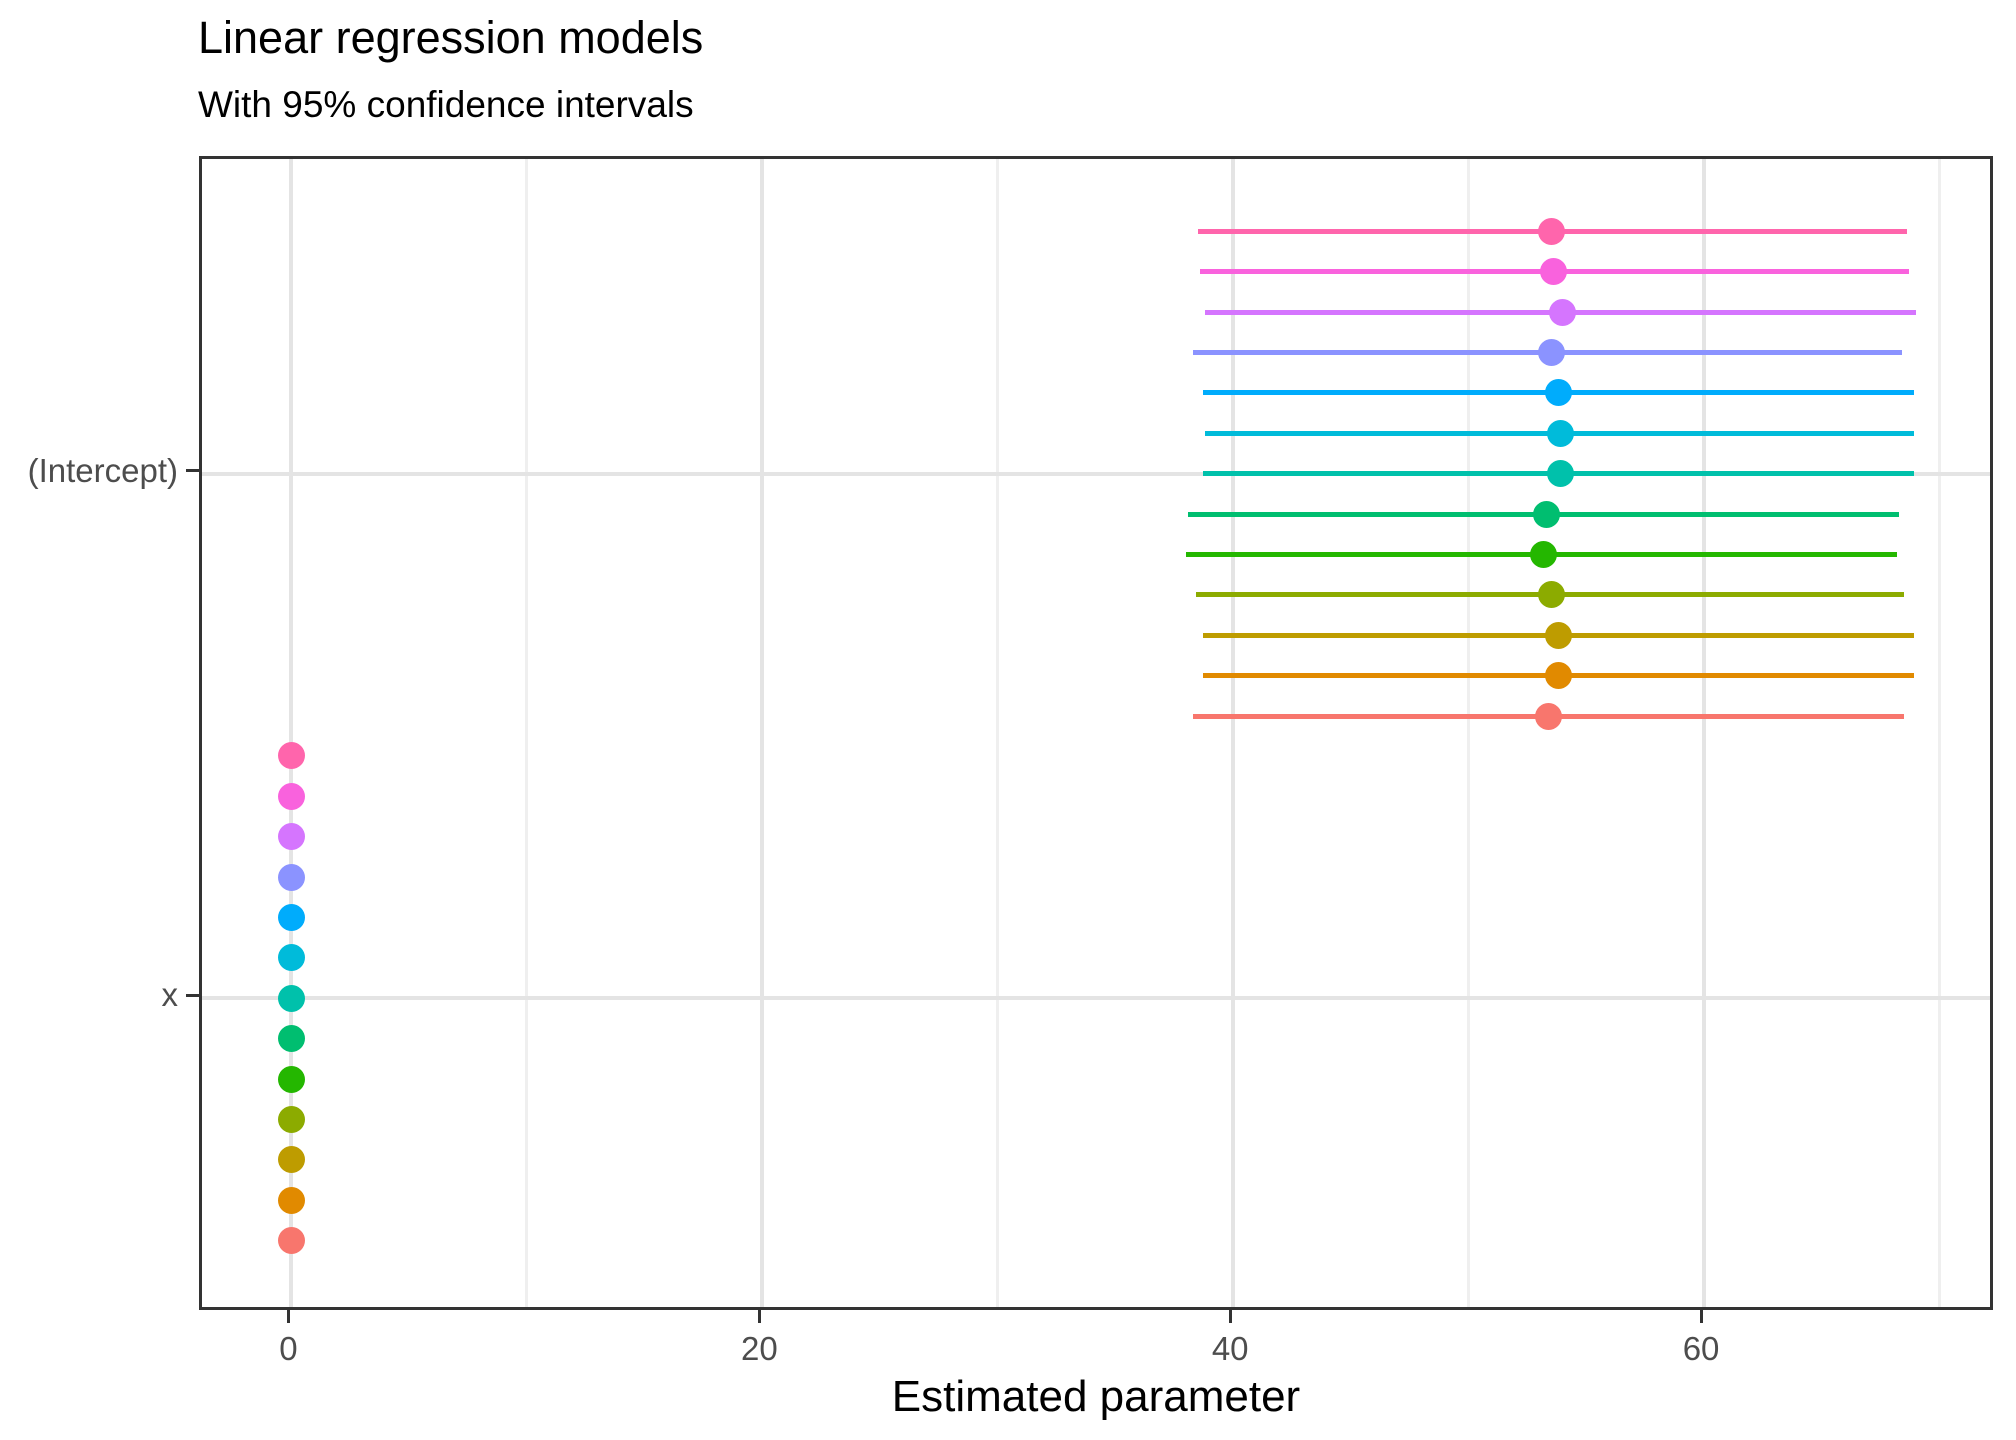 This screenshot has width=2016, height=1440. I want to click on x-axis-title: Estimated parameter, so click(1096, 1396).